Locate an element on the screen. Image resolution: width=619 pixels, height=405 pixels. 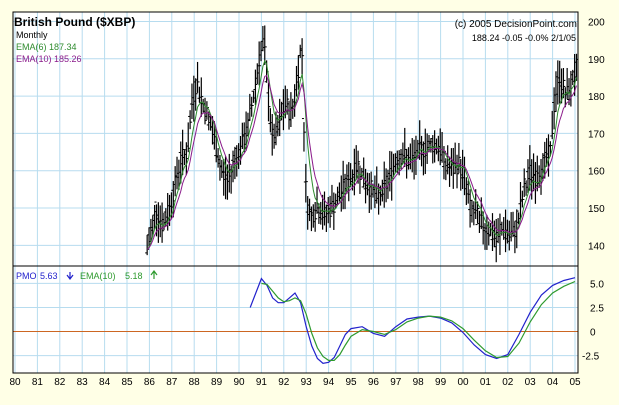
last-quote: 188.24 -0.05 -0.0% 2/1/05 is located at coordinates (524, 38).